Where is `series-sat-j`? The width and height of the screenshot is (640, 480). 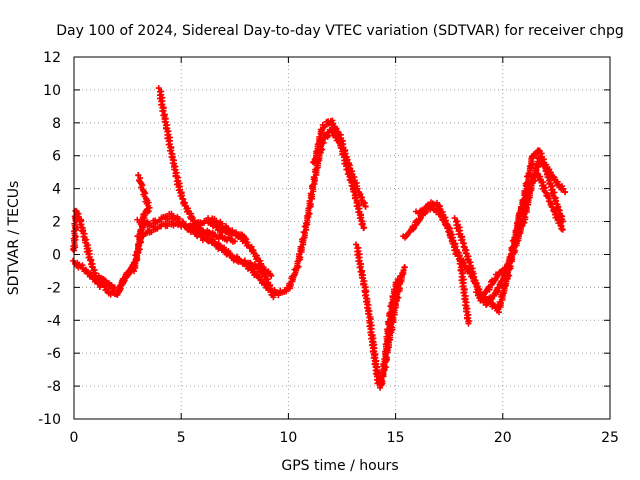
series-sat-j is located at coordinates (385, 333).